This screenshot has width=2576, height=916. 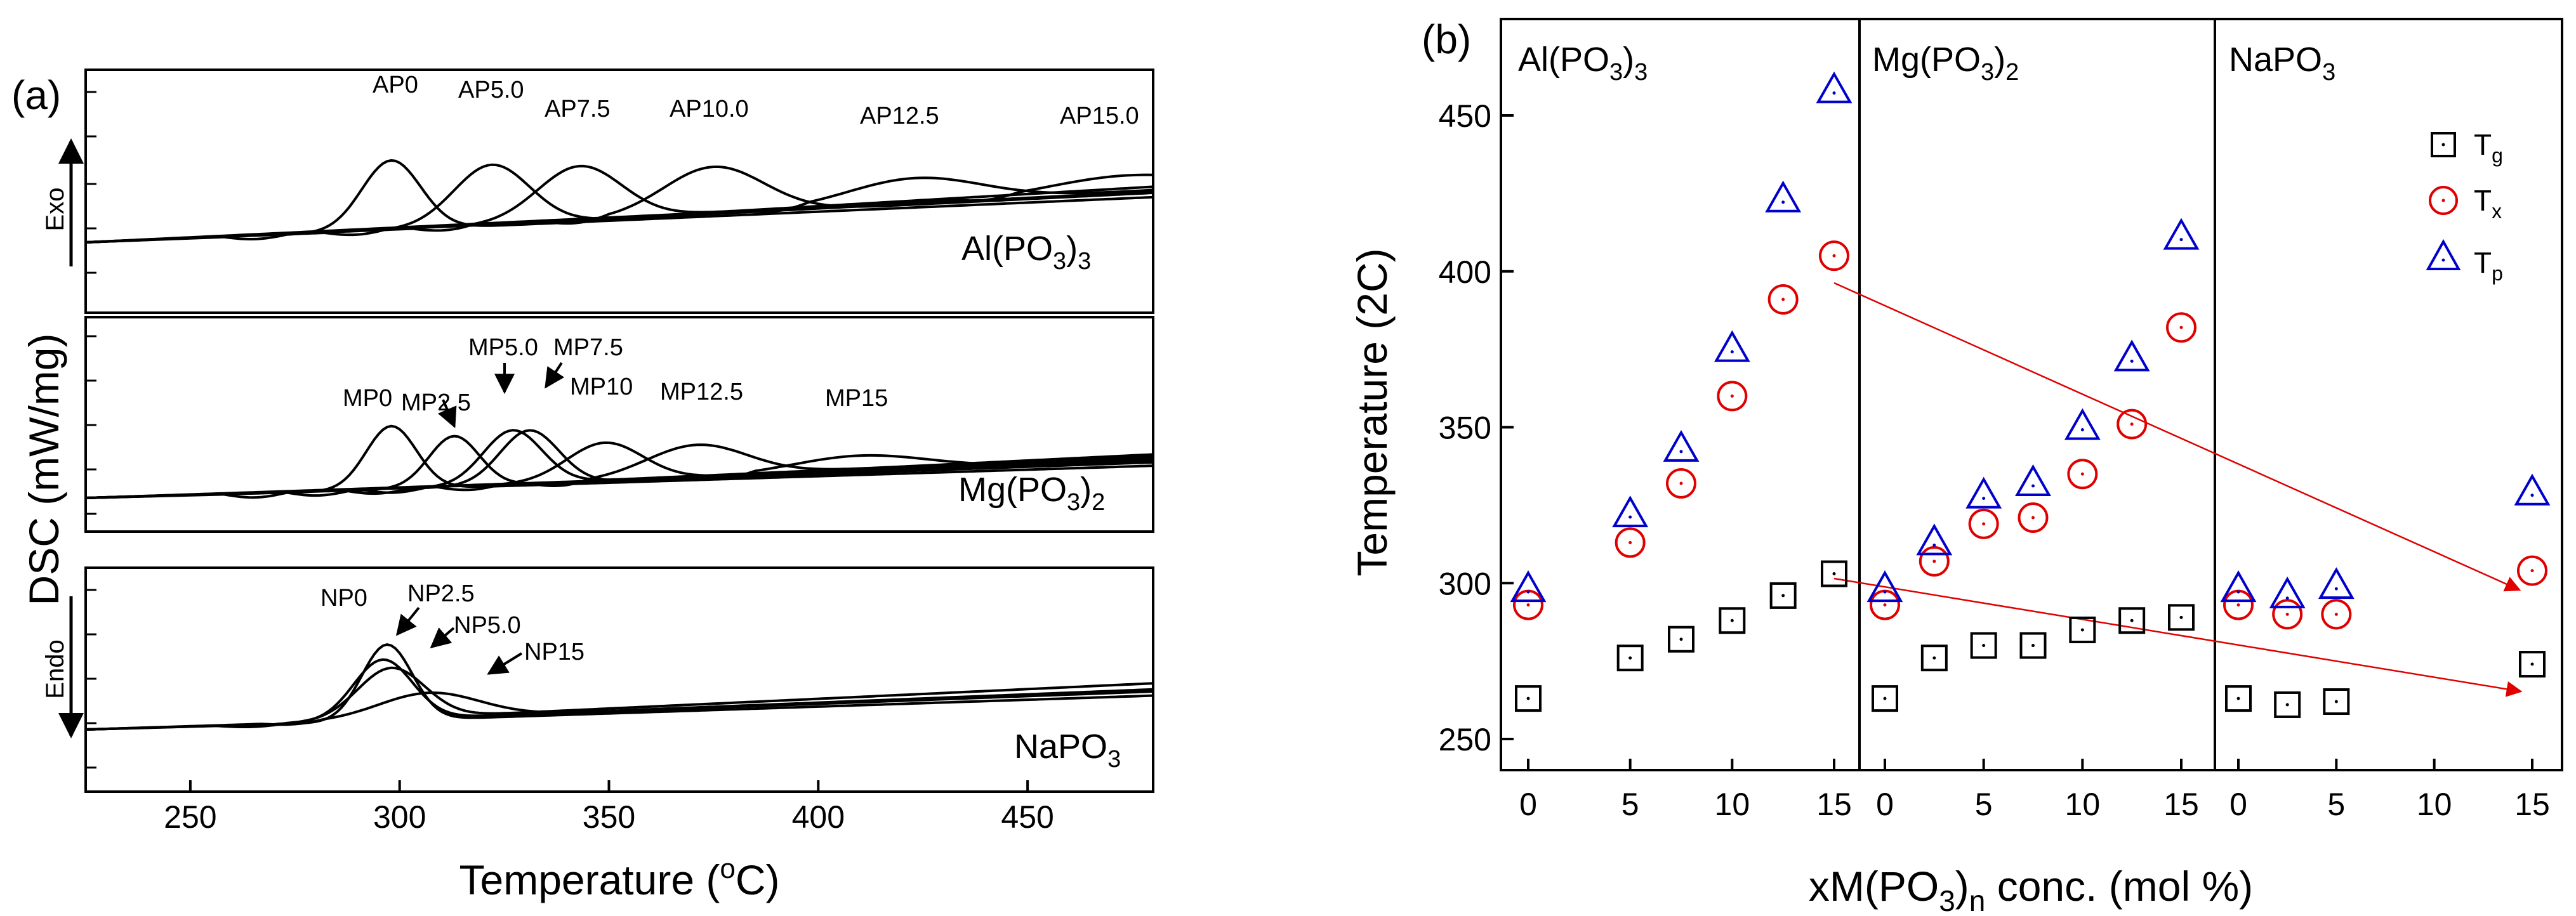 I want to click on legend-tp-label: Tp, so click(x=2488, y=266).